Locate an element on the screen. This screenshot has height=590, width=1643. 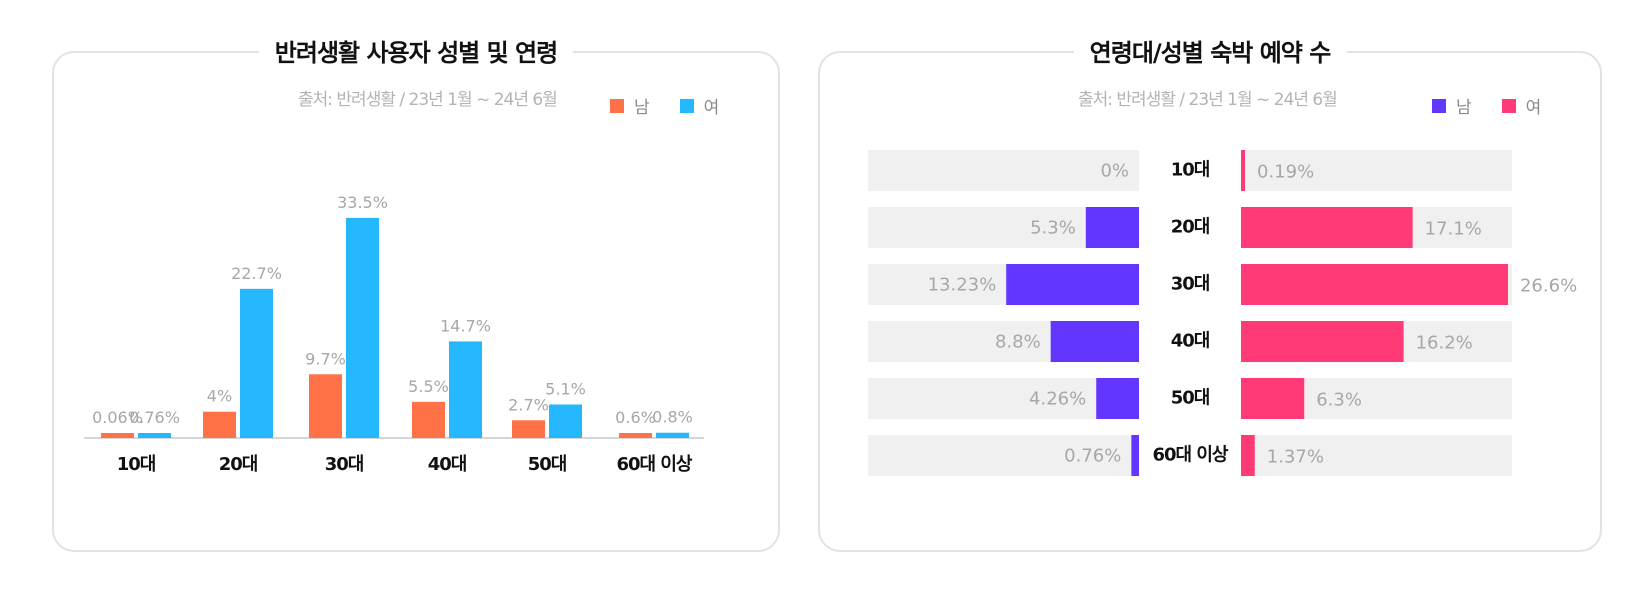
data-label-male: 8.8% is located at coordinates (1018, 342).